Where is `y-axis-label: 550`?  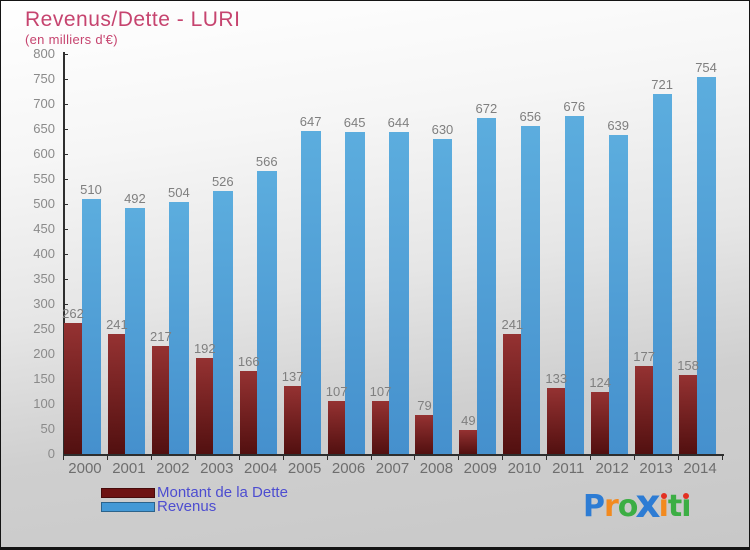
y-axis-label: 550 is located at coordinates (44, 178).